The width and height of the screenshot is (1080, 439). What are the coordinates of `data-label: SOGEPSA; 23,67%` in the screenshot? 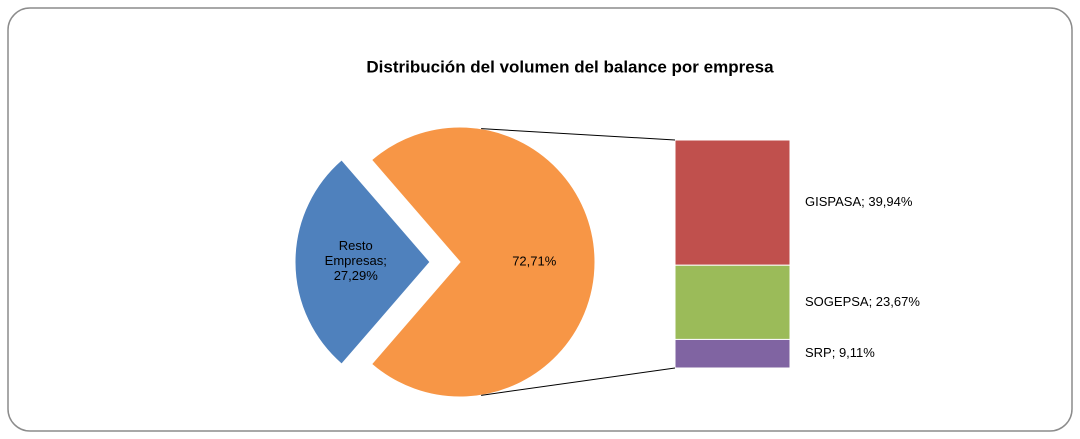 It's located at (862, 301).